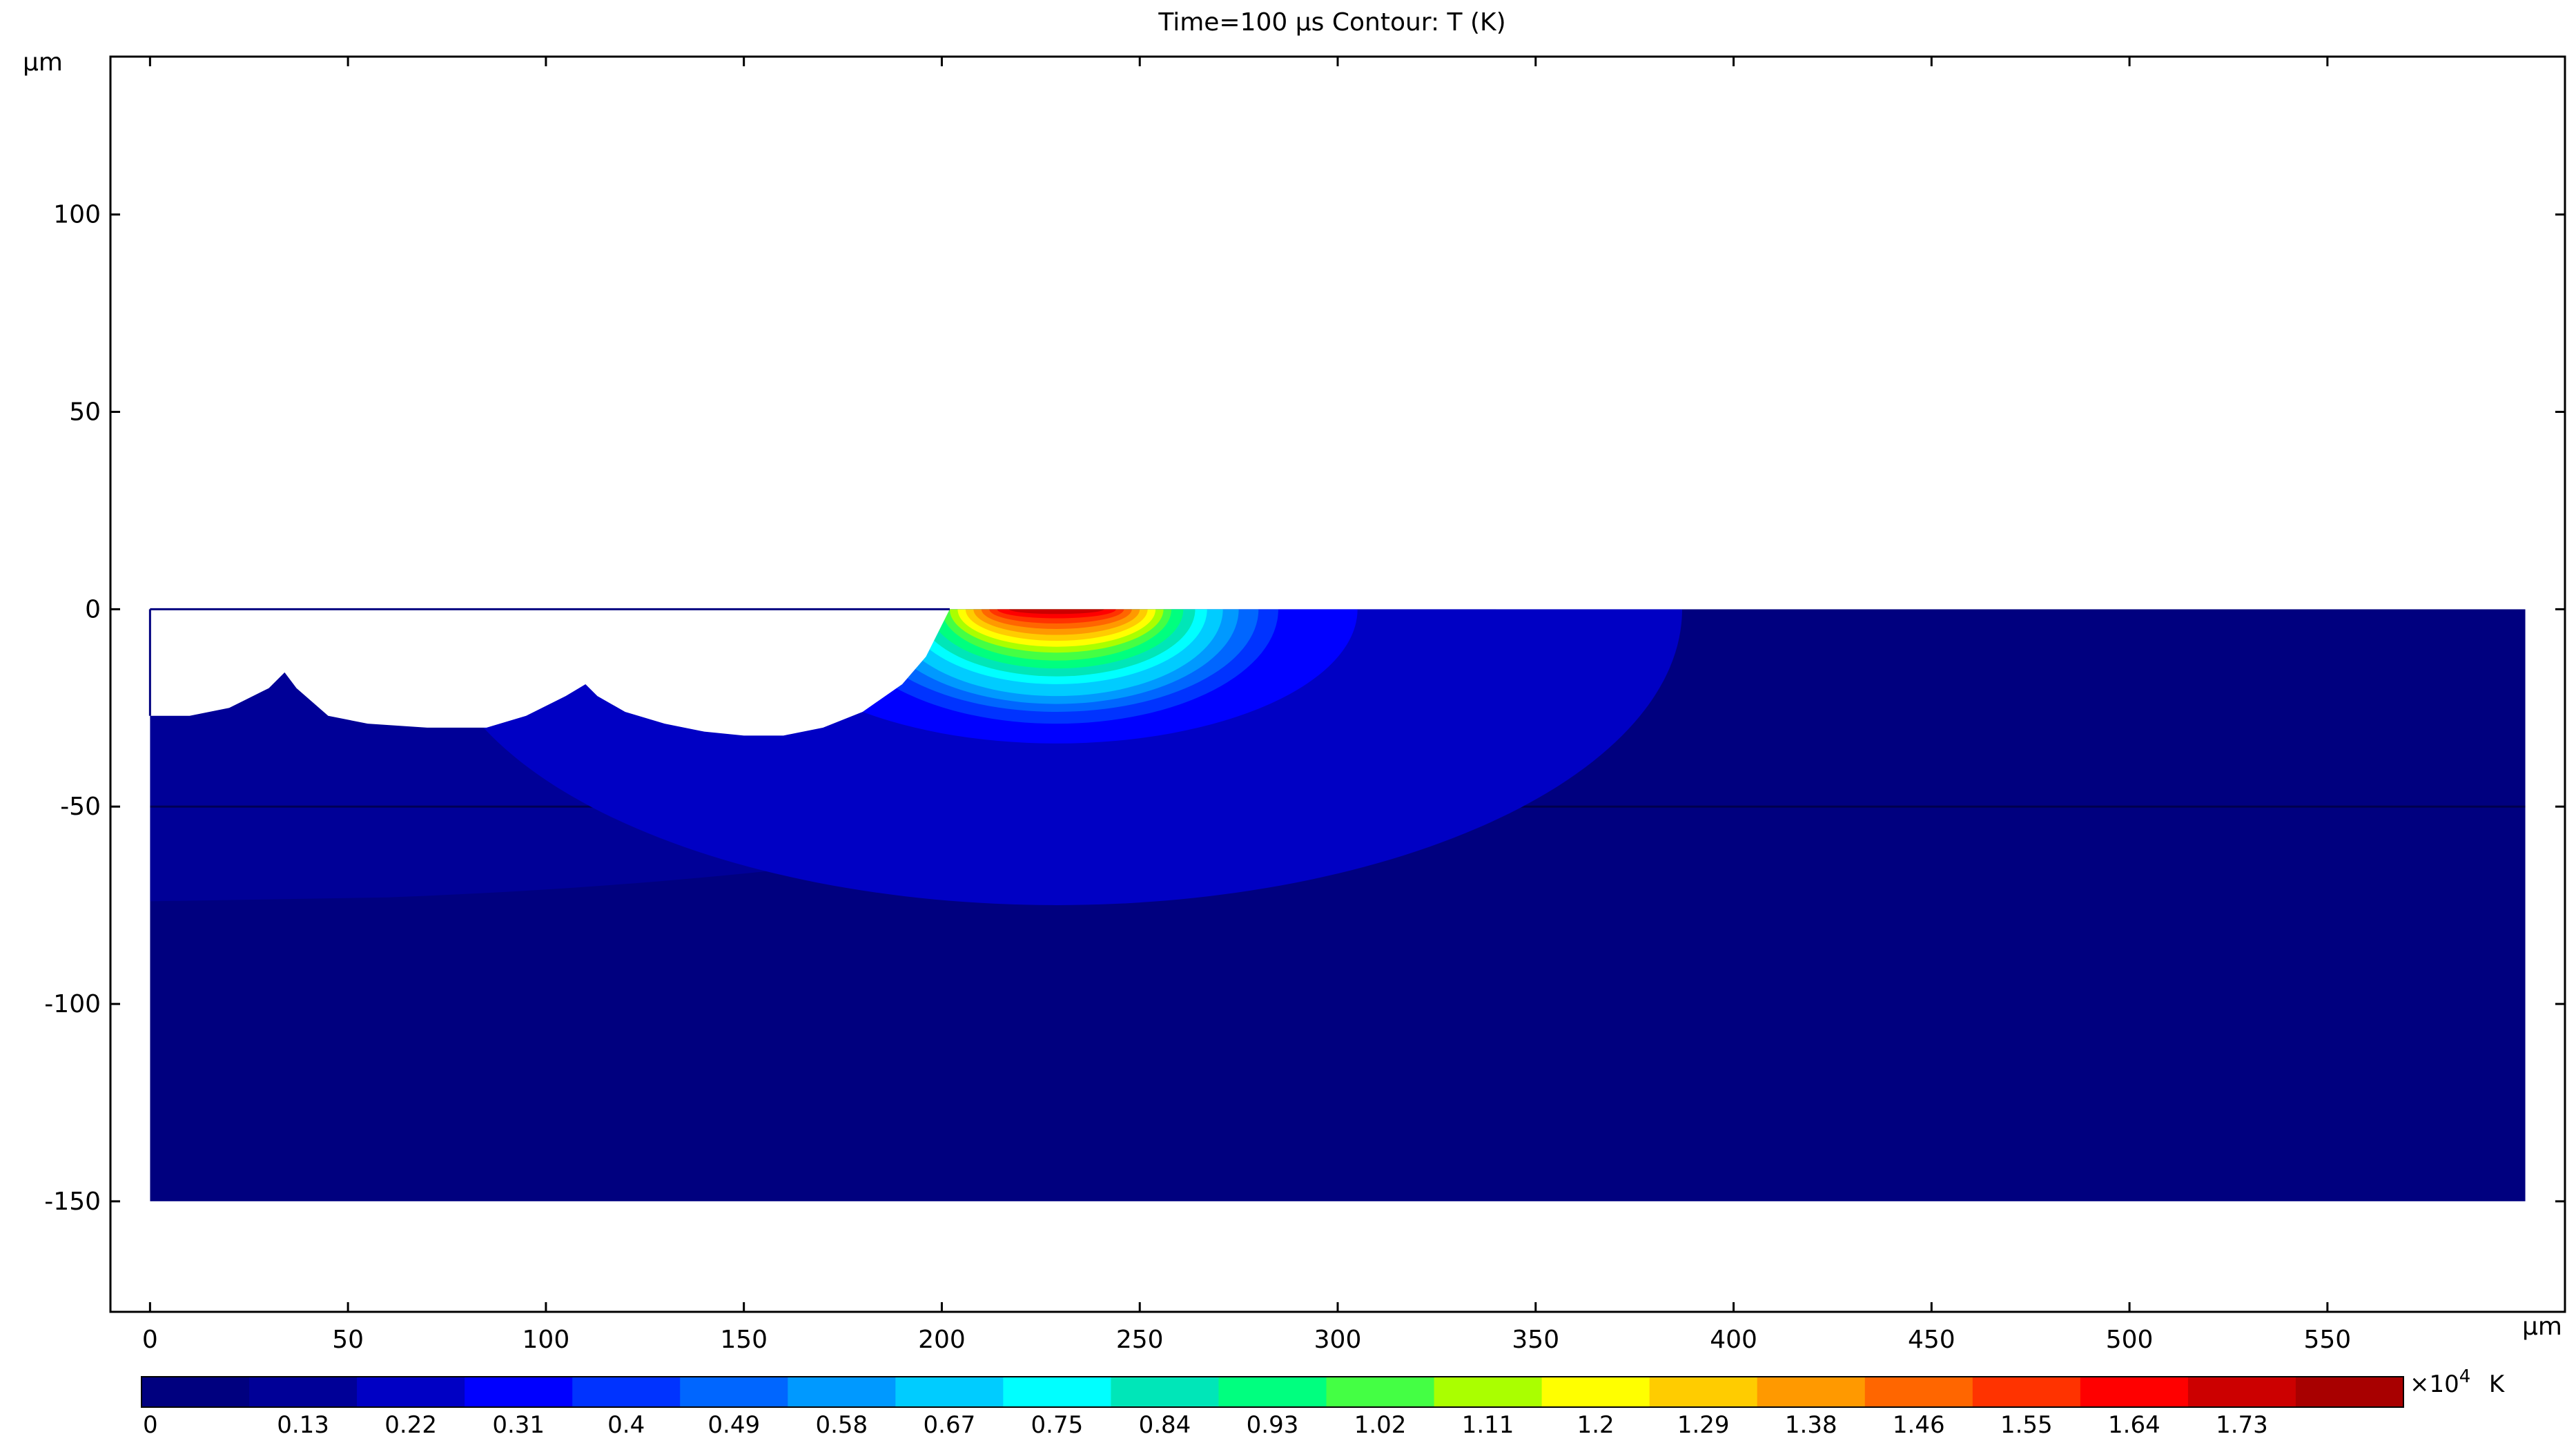 The image size is (2576, 1452). Describe the element at coordinates (2134, 1425) in the screenshot. I see `colorbar-tick-label: 1.64` at that location.